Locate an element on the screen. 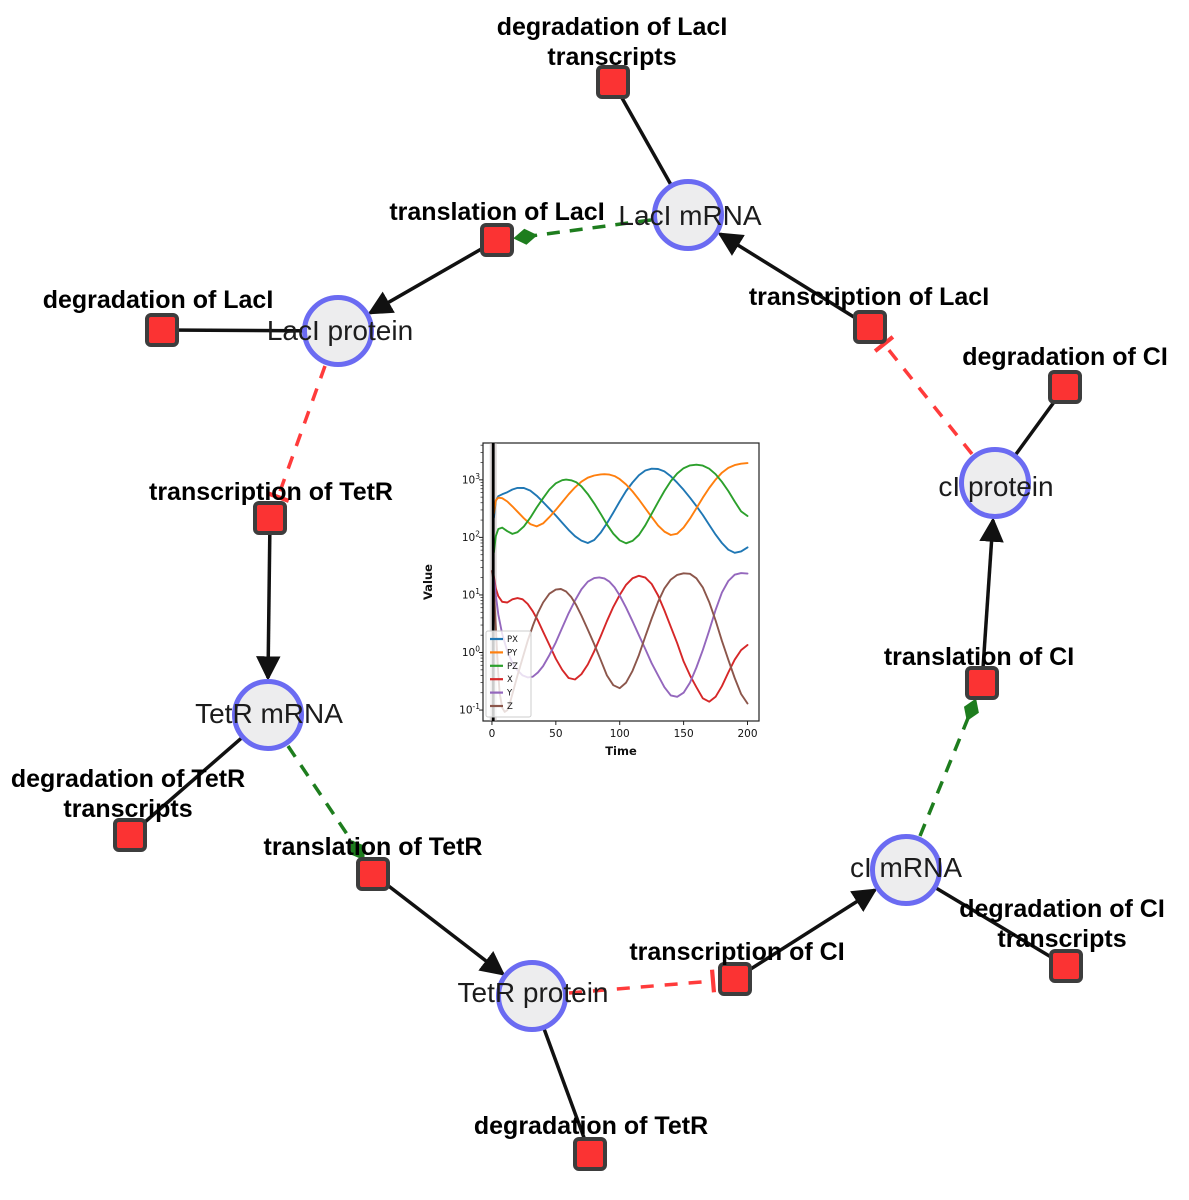 The width and height of the screenshot is (1189, 1200). reaction-label-degradation-tetr-transcripts: degradation of TetR transcripts is located at coordinates (128, 794).